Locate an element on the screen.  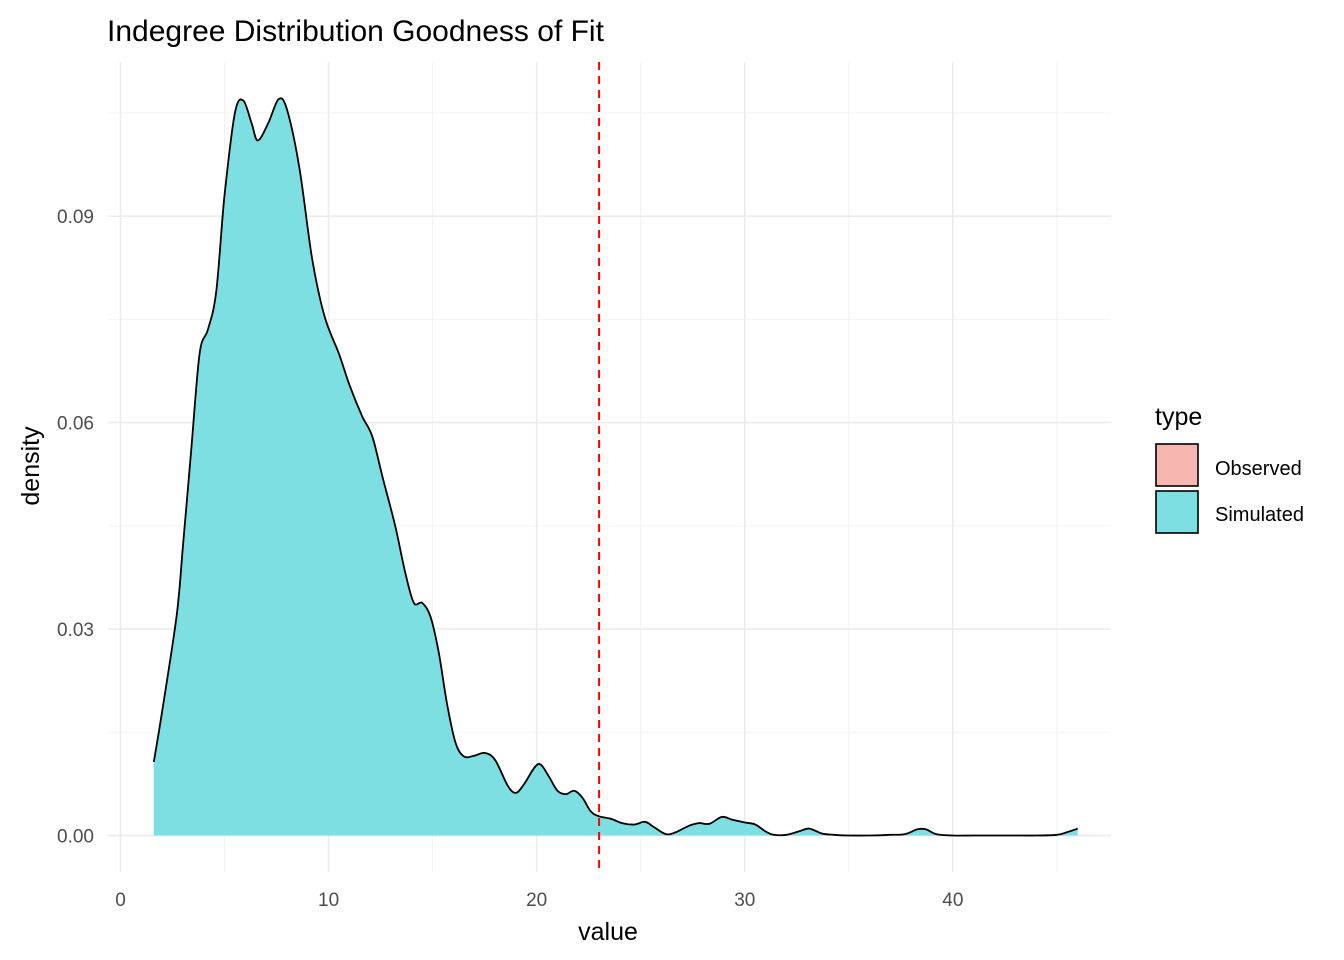
legend: type Observed Simulated is located at coordinates (1229, 468).